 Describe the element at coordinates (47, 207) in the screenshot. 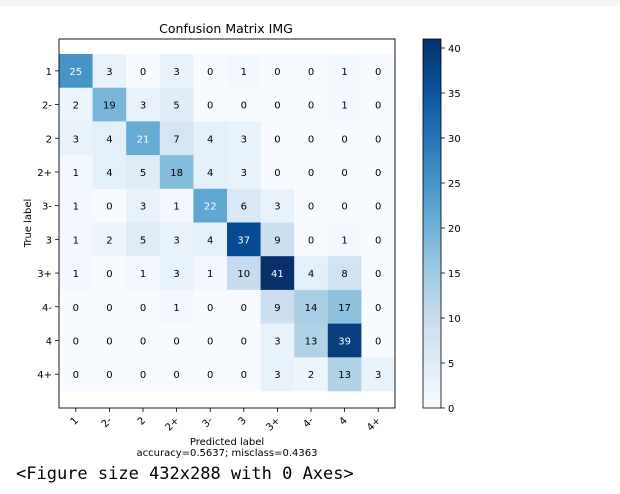

I see `y-tick-label: 3-` at that location.